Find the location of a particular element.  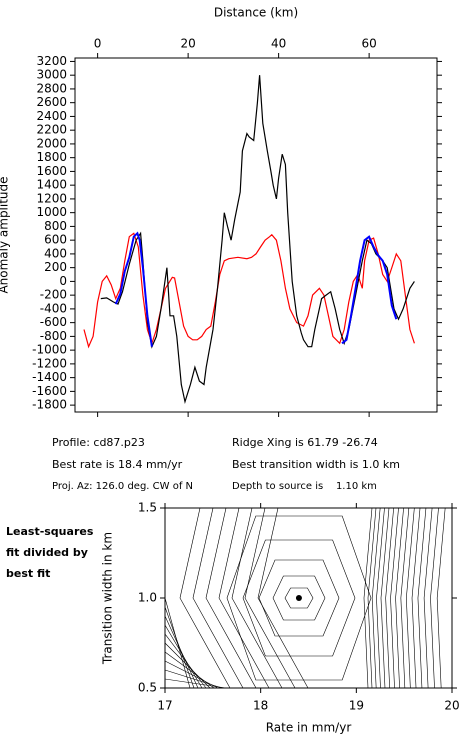

y-tick-label: -1800 is located at coordinates (49, 405).